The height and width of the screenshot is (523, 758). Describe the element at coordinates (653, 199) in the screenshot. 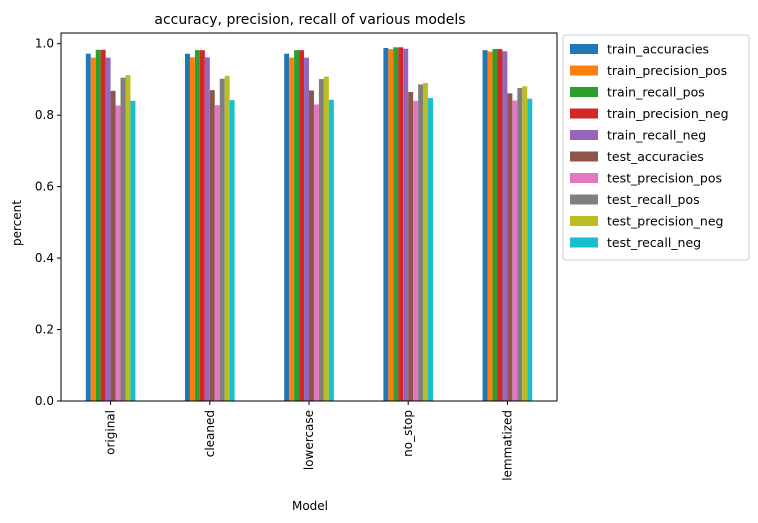

I see `legend-label: test_recall_pos` at that location.